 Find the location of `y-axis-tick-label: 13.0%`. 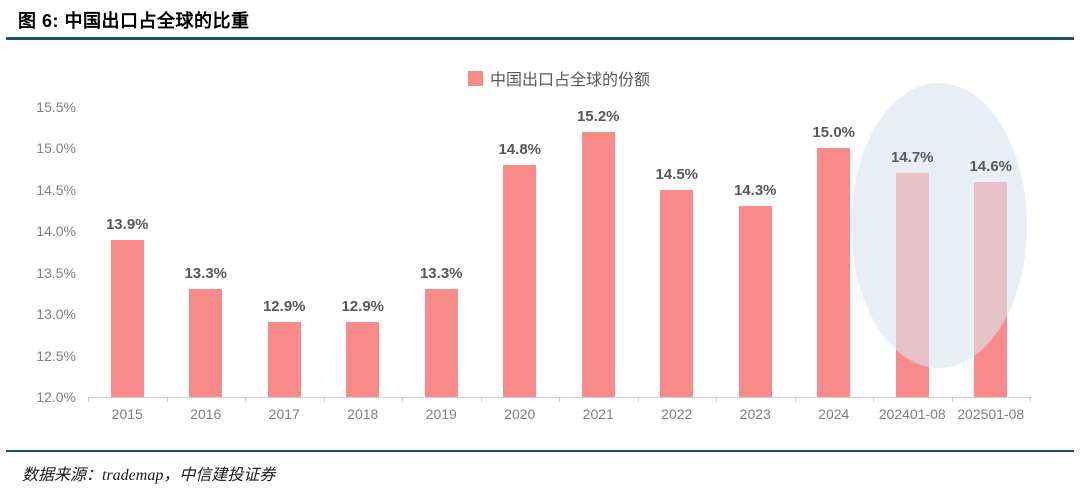

y-axis-tick-label: 13.0% is located at coordinates (56, 314).